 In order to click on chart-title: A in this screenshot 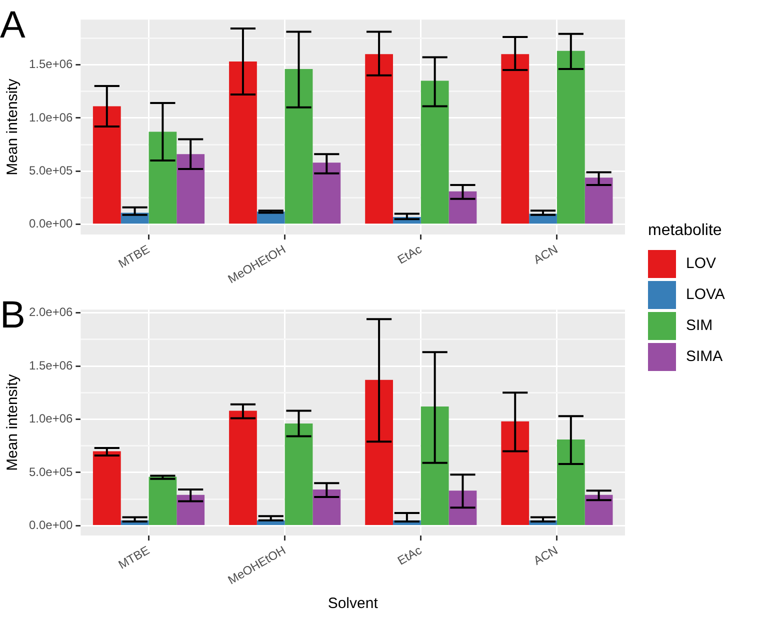, I will do `click(13, 25)`.